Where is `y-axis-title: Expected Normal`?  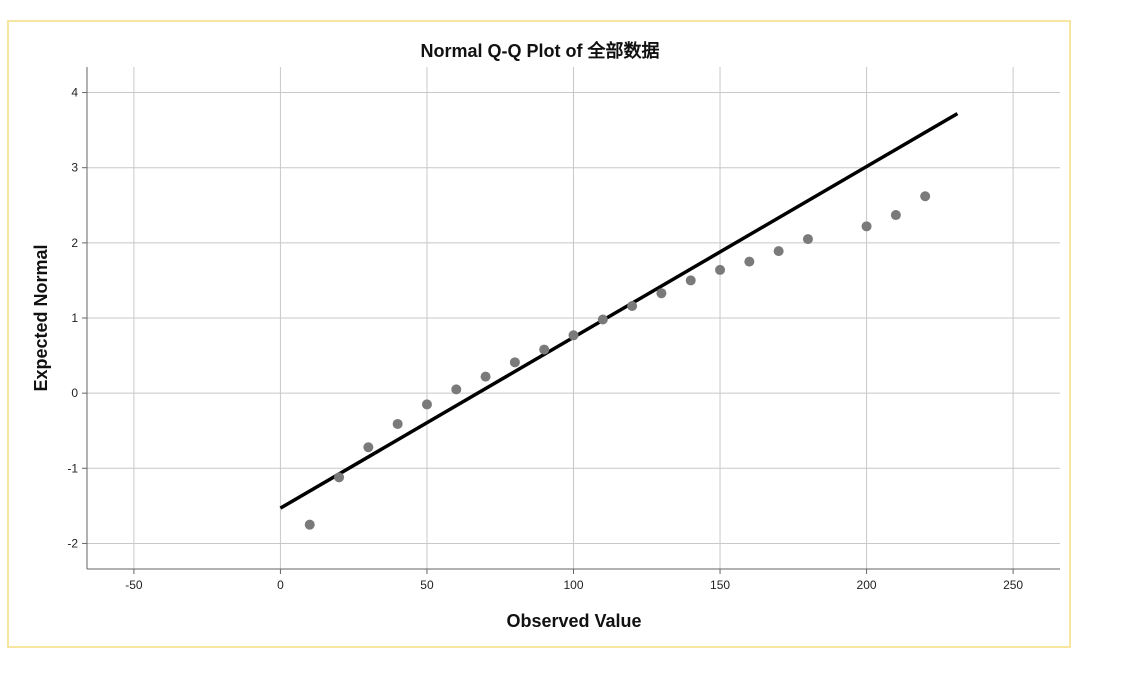 y-axis-title: Expected Normal is located at coordinates (41, 317).